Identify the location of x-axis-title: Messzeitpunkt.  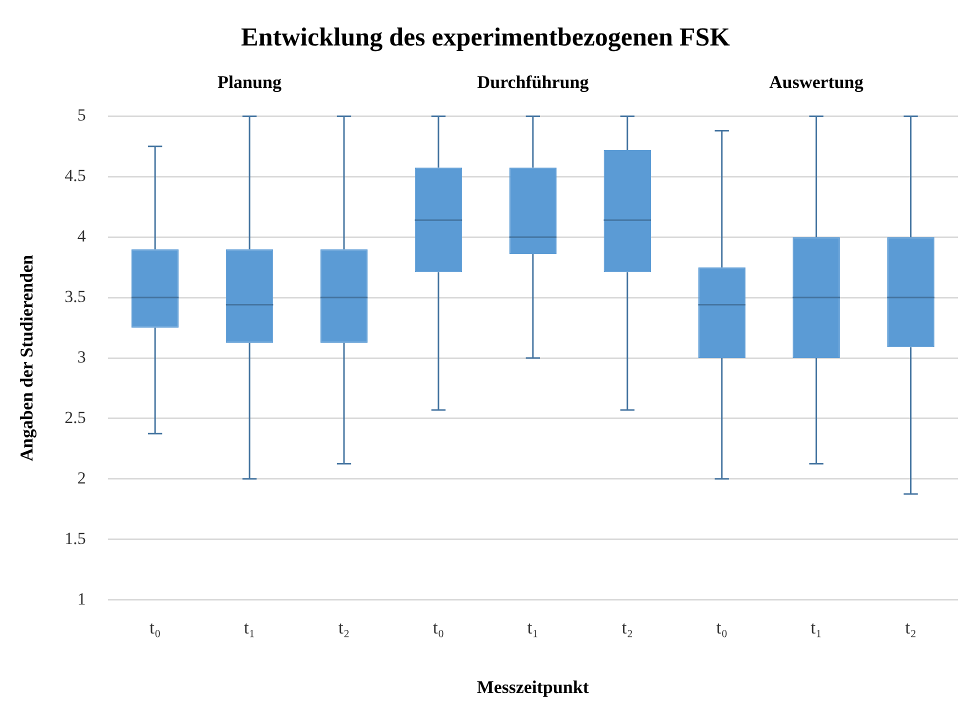
(532, 686).